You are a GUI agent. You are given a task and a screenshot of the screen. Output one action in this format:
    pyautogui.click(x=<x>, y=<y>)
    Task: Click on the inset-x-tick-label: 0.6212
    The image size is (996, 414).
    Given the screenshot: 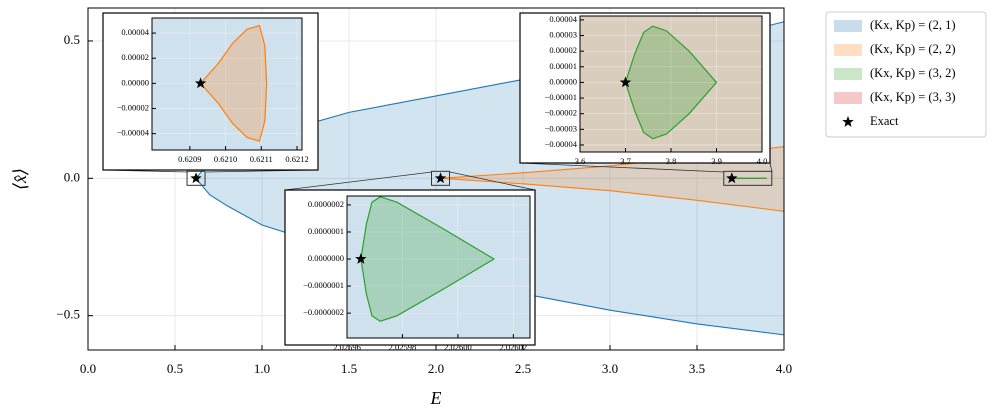 What is the action you would take?
    pyautogui.click(x=296, y=159)
    